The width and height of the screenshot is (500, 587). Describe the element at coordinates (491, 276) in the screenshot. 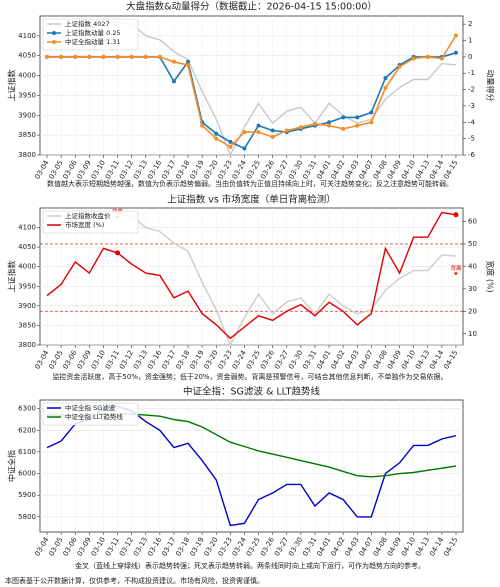

I see `y2-axis-label: 宽度 (%)` at that location.